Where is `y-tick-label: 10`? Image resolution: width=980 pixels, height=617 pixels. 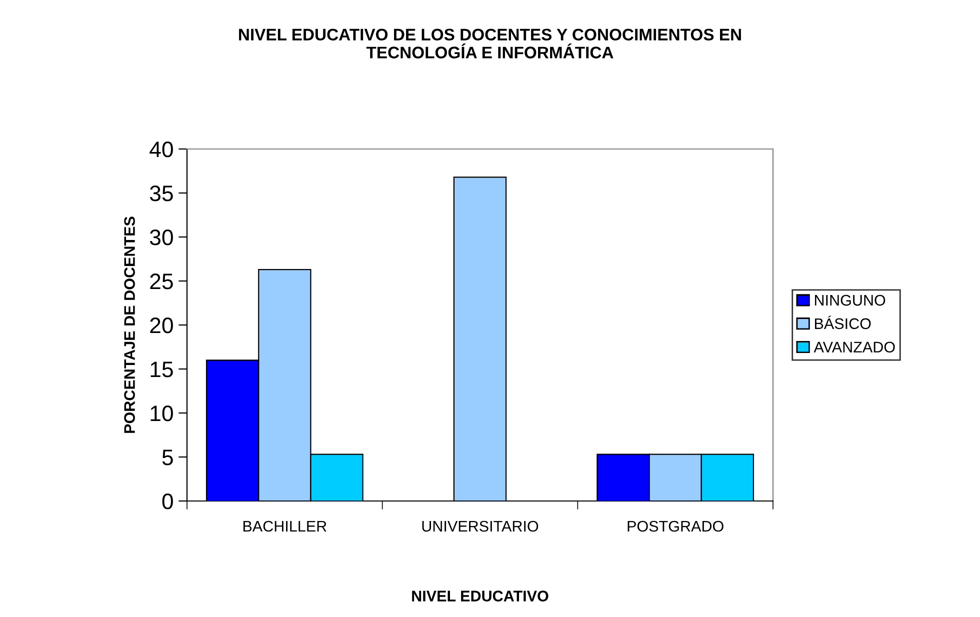 y-tick-label: 10 is located at coordinates (161, 414).